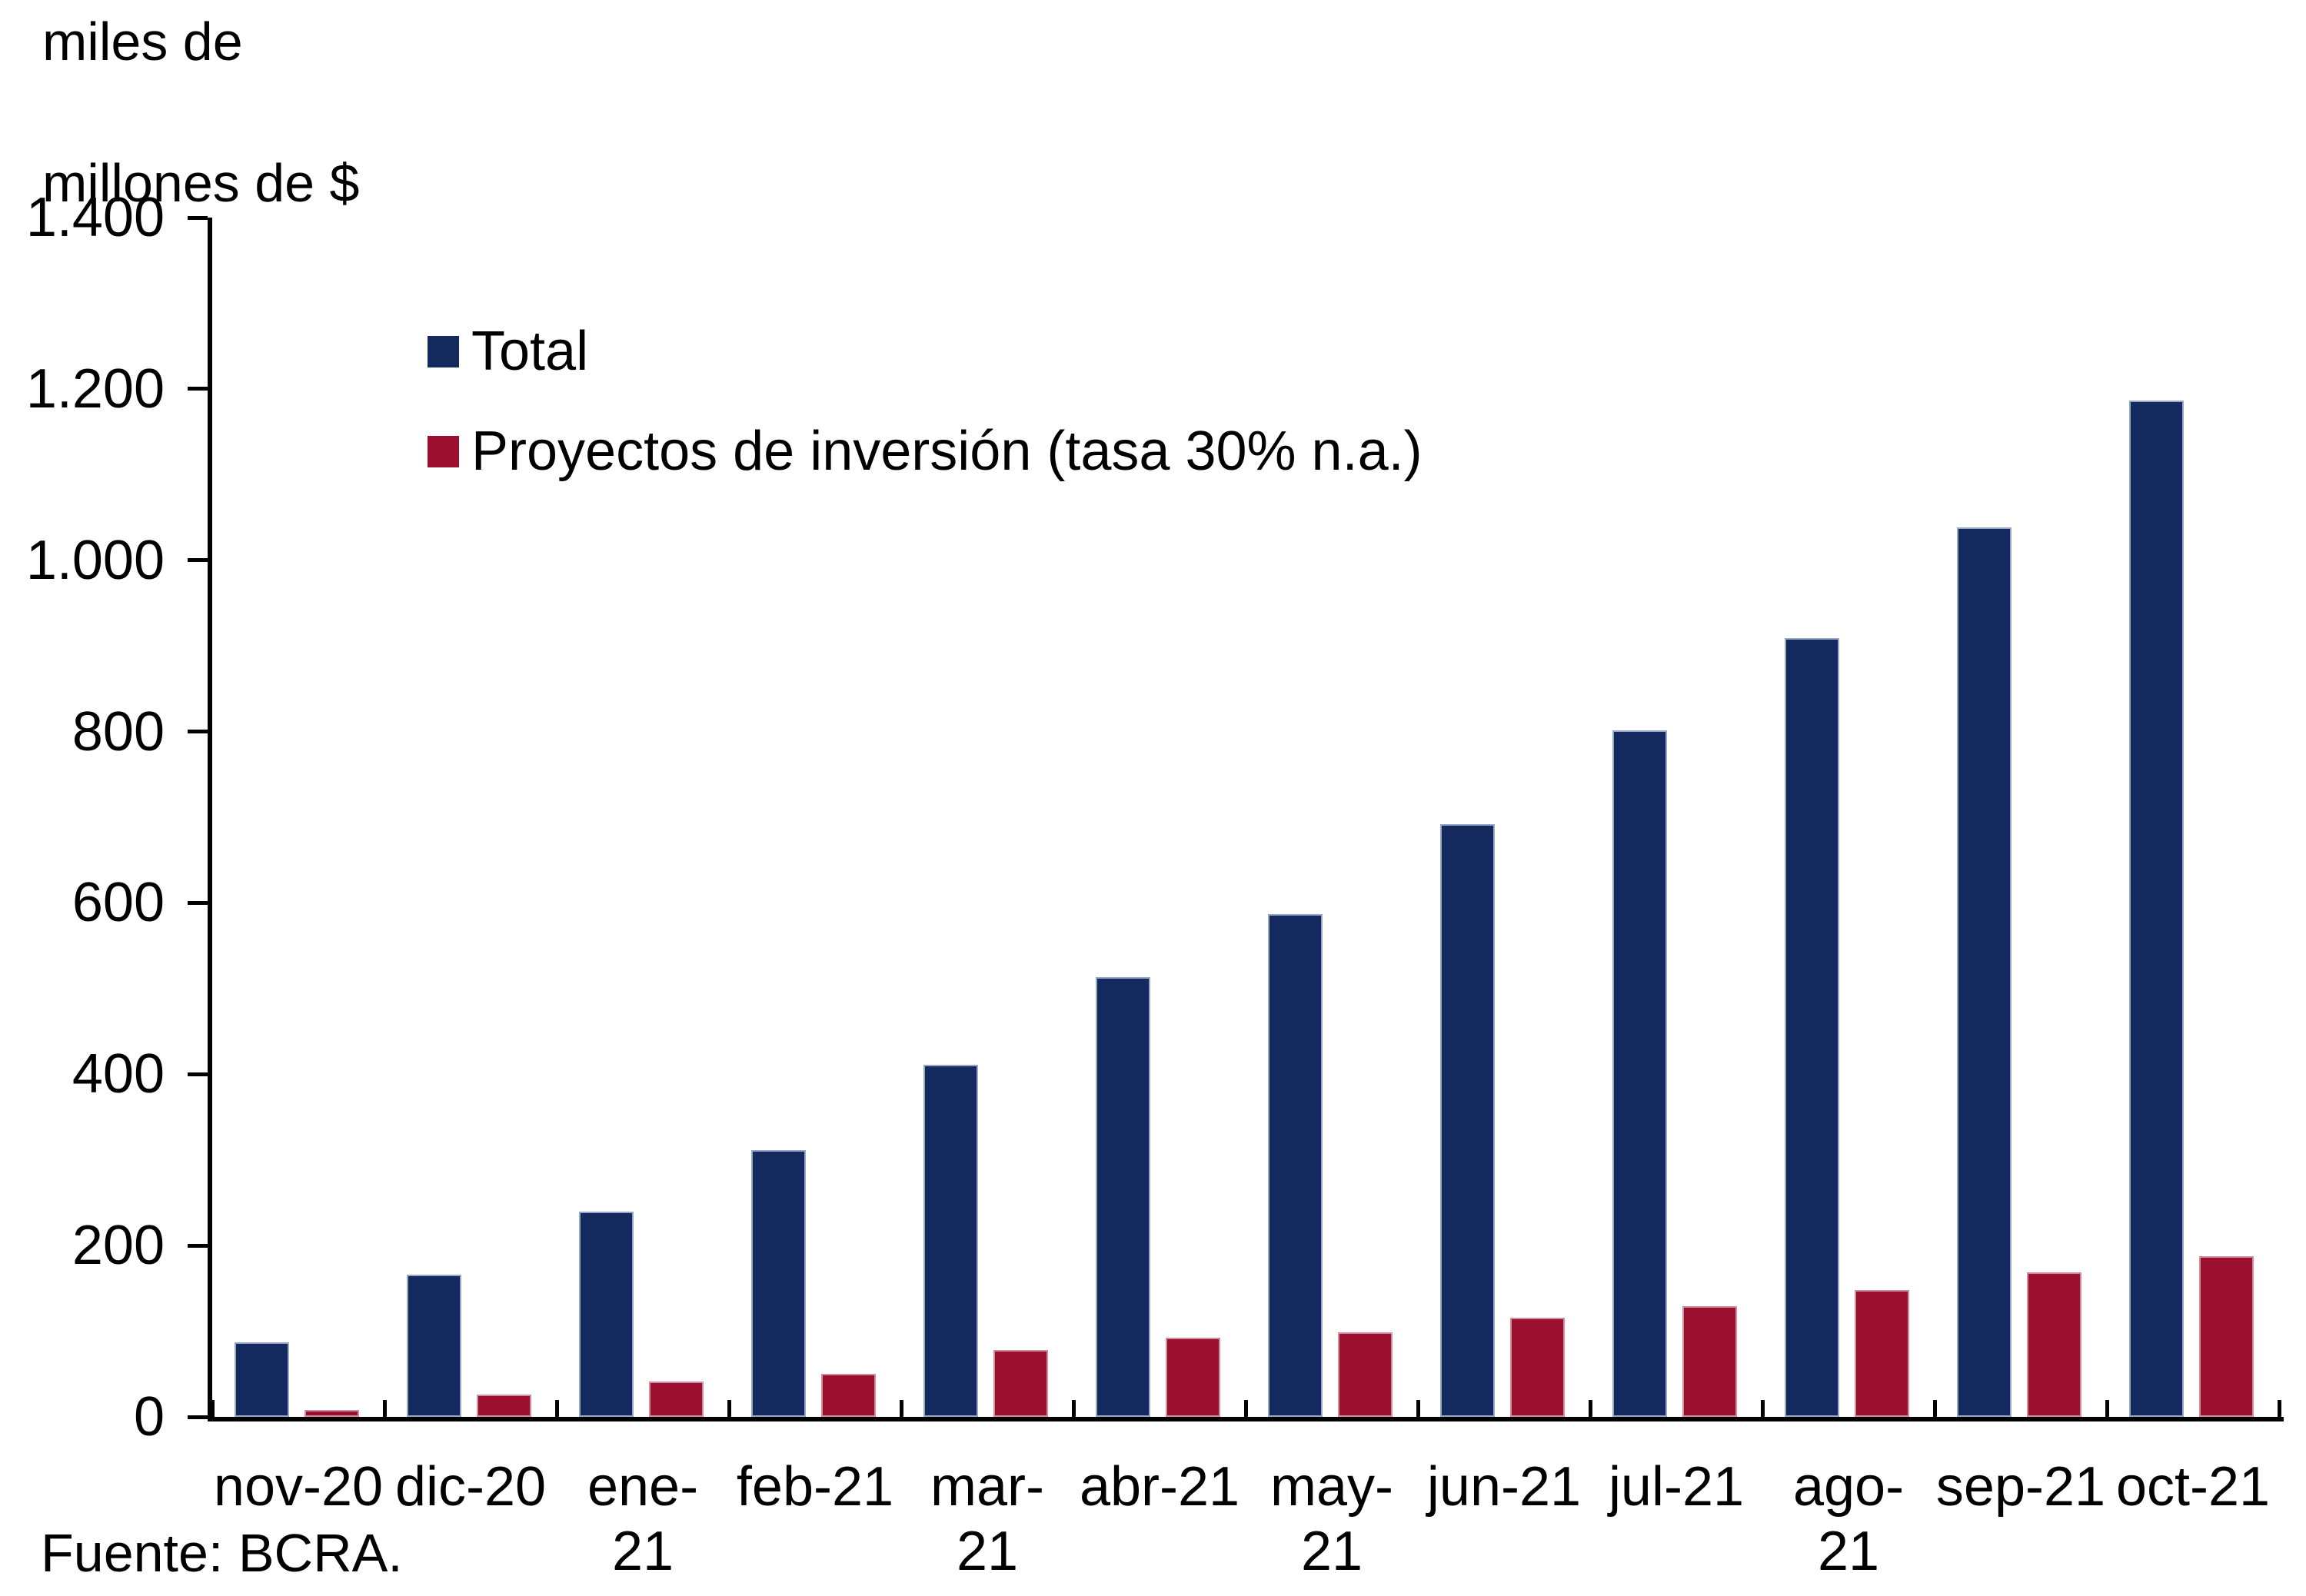  What do you see at coordinates (201, 183) in the screenshot?
I see `y-axis-title-line2: millones de $` at bounding box center [201, 183].